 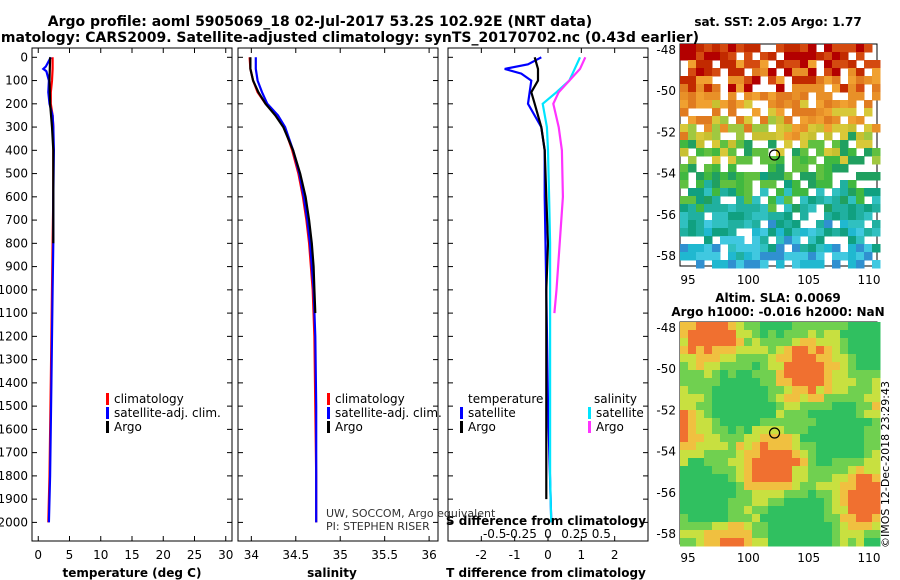 What do you see at coordinates (494, 534) in the screenshot?
I see `s-tick-label: -0.5` at bounding box center [494, 534].